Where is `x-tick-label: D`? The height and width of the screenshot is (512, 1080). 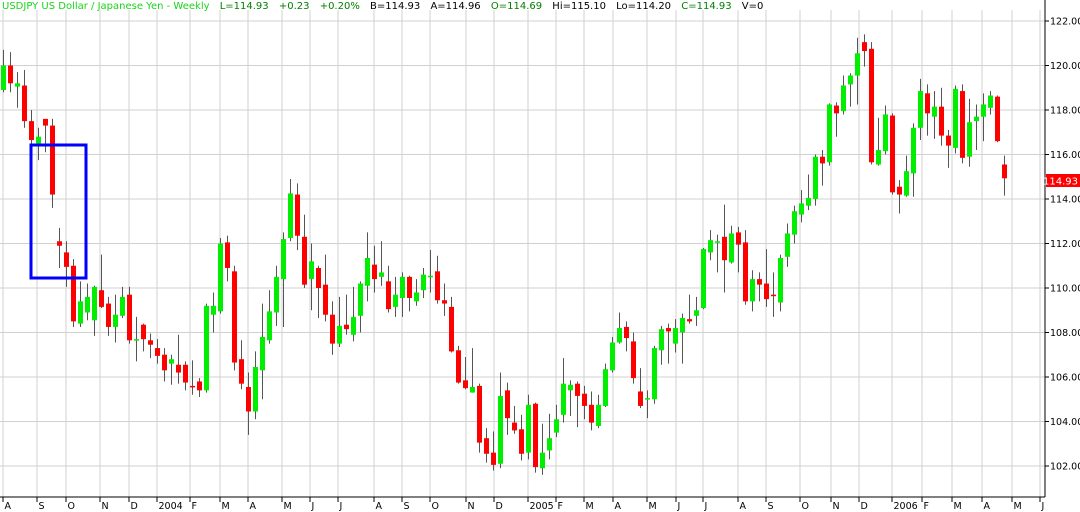
x-tick-label: D is located at coordinates (499, 506).